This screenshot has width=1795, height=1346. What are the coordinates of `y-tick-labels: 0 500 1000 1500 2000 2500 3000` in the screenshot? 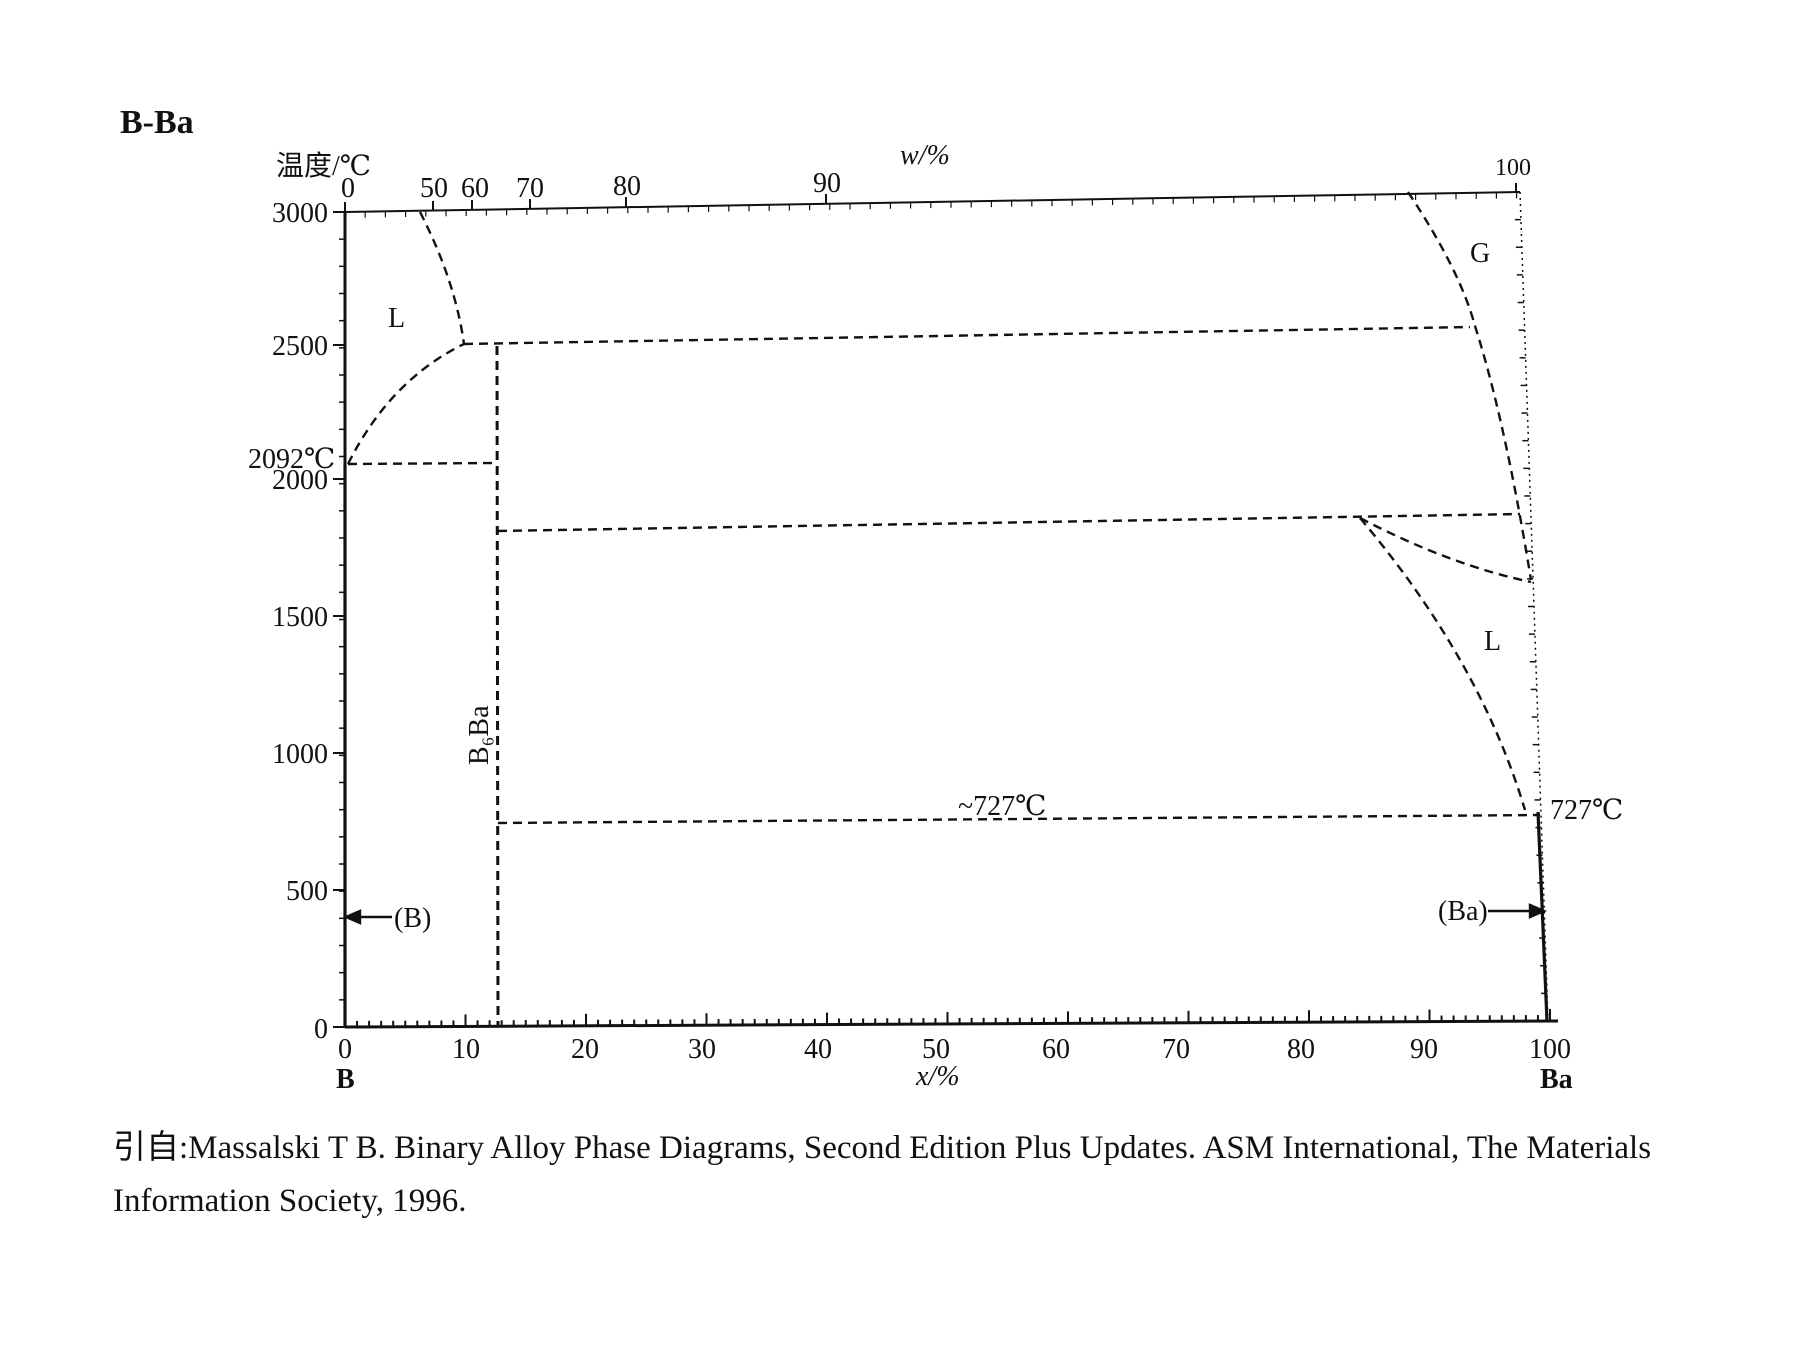 It's located at (300, 621).